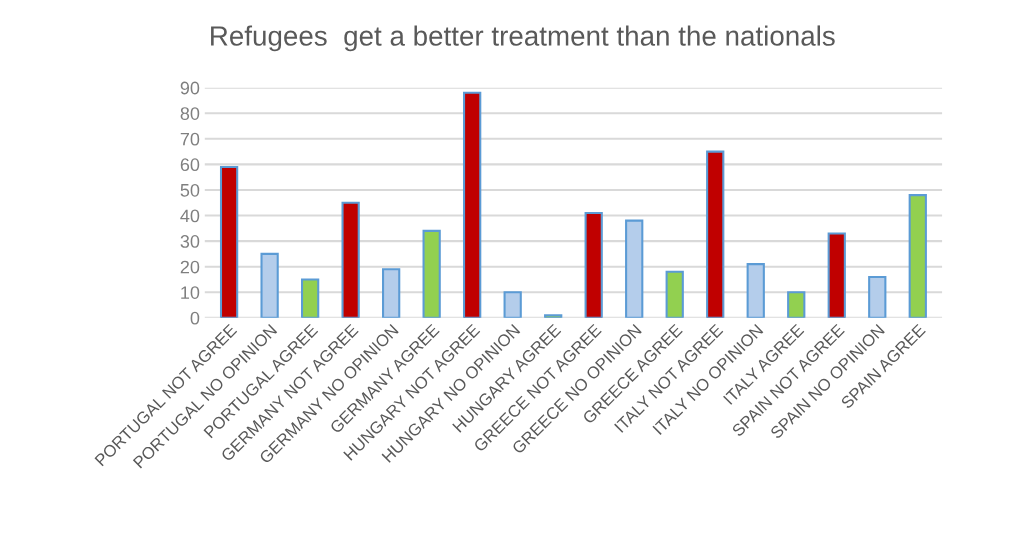  Describe the element at coordinates (190, 113) in the screenshot. I see `y-tick-label: 80` at that location.